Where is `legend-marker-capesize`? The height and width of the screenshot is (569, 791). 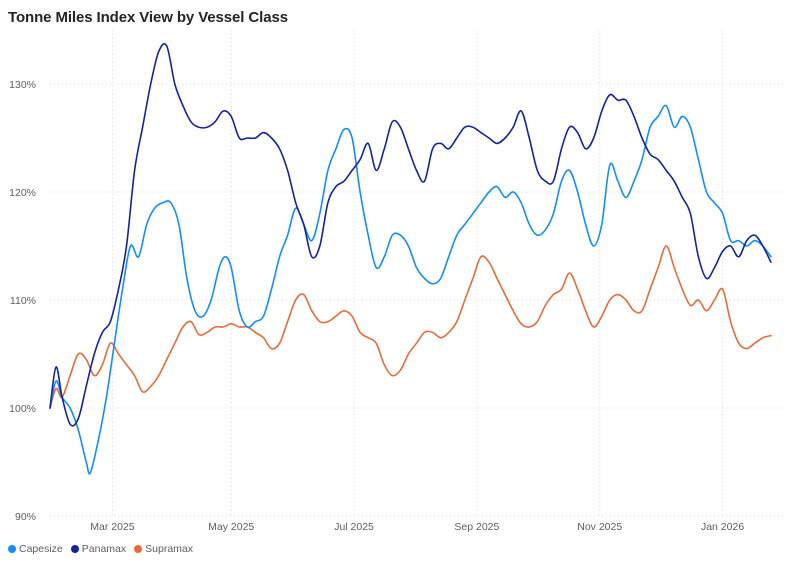
legend-marker-capesize is located at coordinates (12, 549).